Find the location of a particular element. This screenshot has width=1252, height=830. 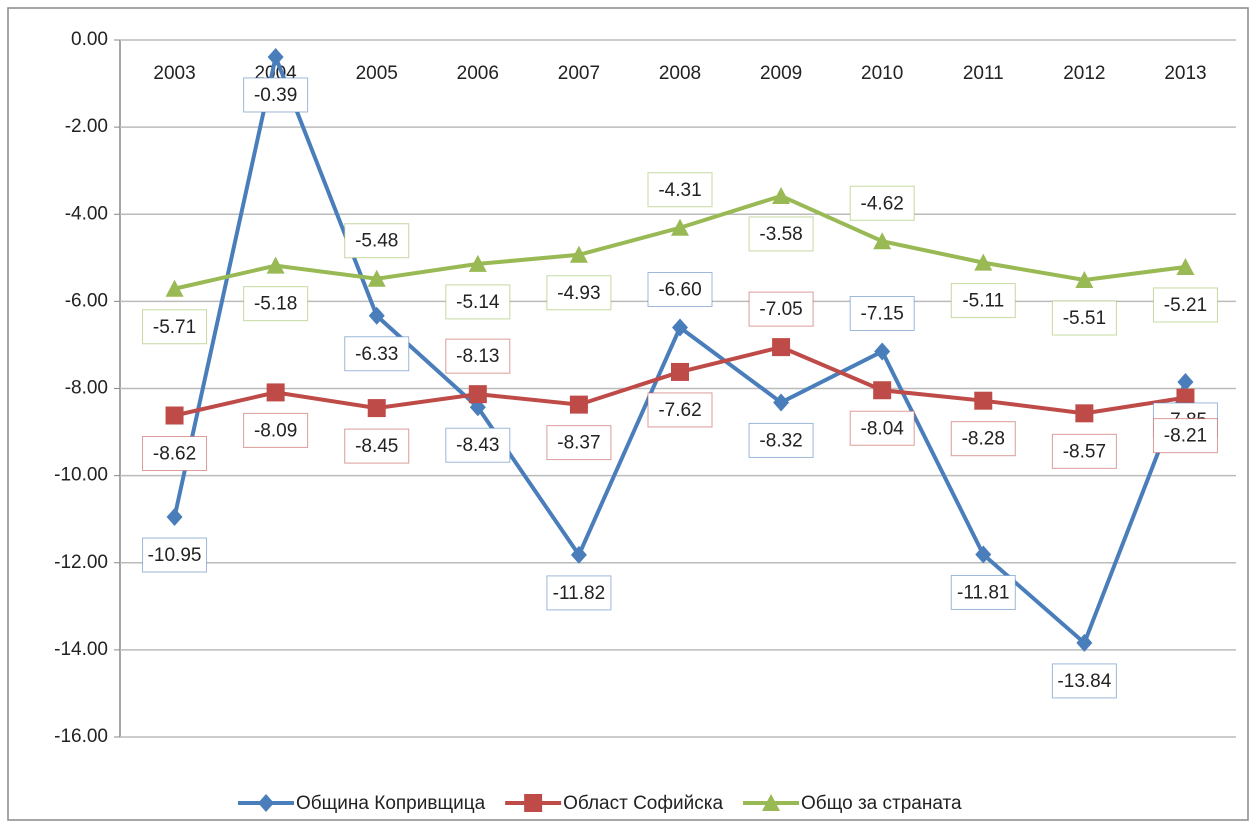

x-tick-label: 2012 is located at coordinates (1084, 73).